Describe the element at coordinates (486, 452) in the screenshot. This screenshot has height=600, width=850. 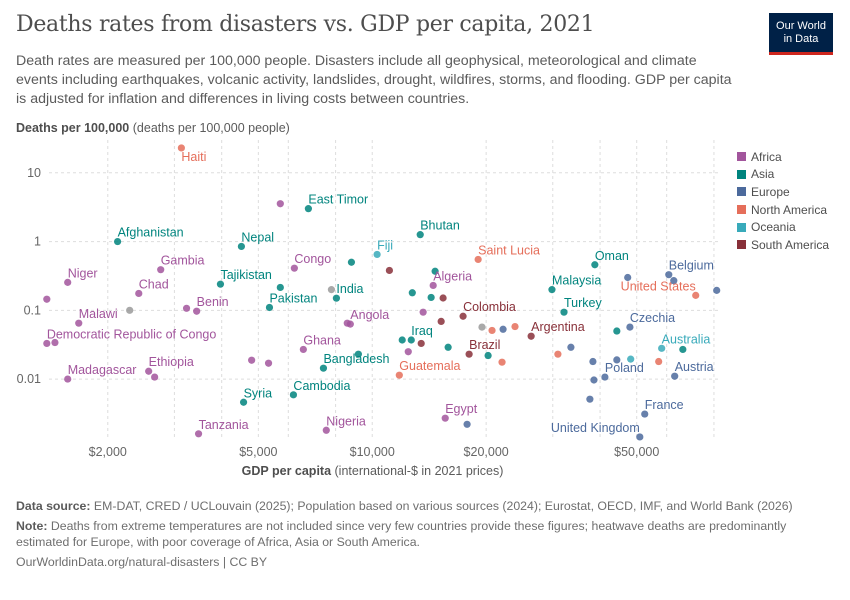
I see `x-tick-label: $20,000` at that location.